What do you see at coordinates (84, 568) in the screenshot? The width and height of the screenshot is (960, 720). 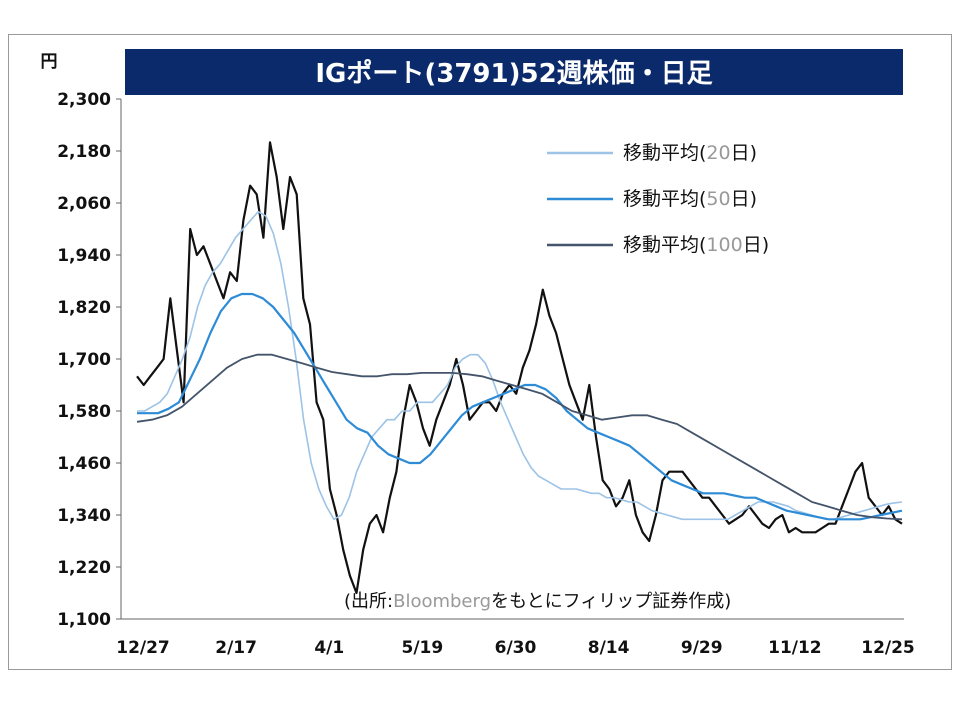 I see `y-tick-label: 1,220` at bounding box center [84, 568].